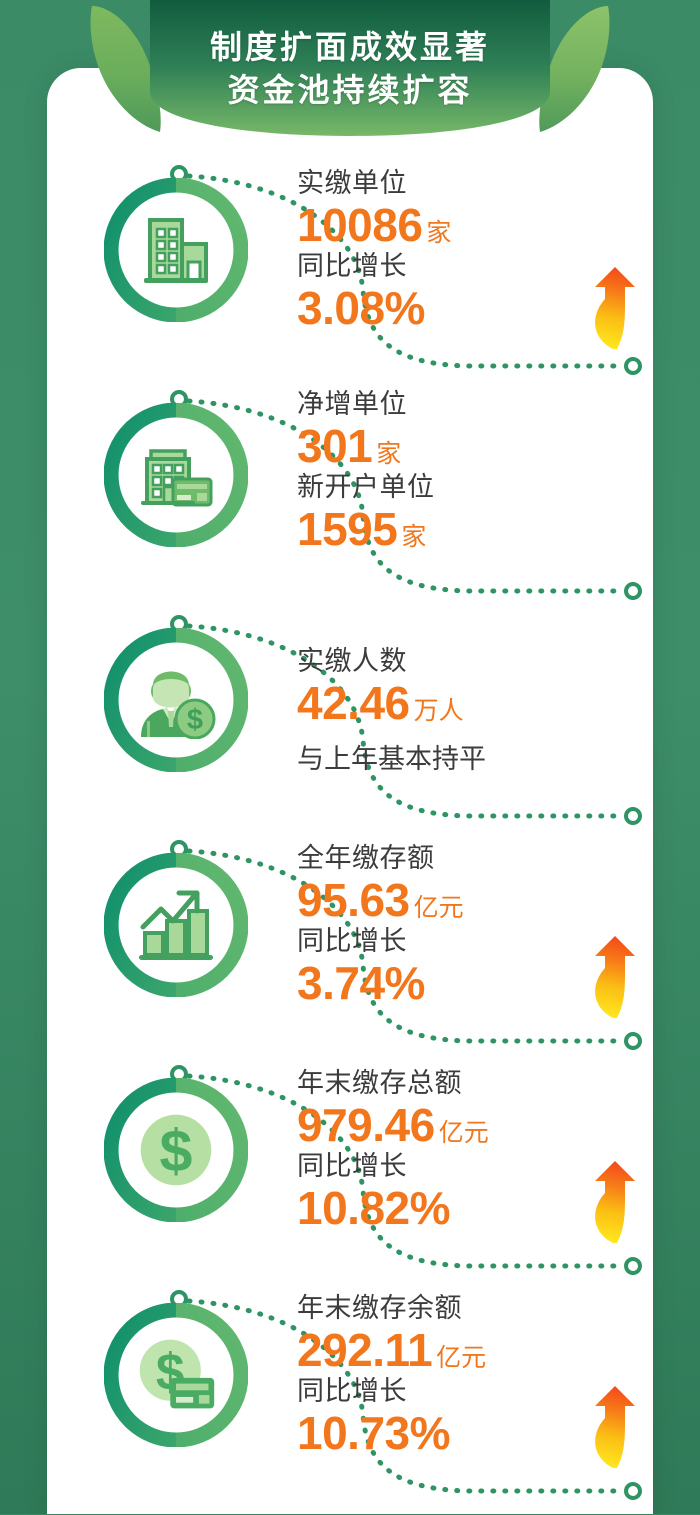 This screenshot has width=700, height=1515. I want to click on stat-text: 净增单位 301 家 新开户单位 1595 家, so click(475, 494).